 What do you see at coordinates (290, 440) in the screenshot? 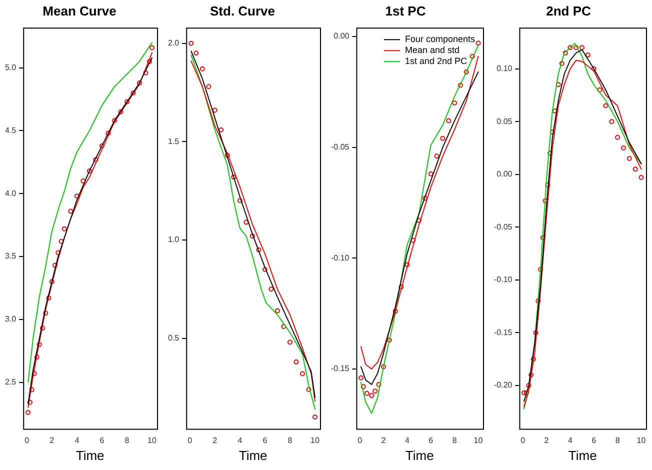
I see `x-tick-label: 8` at bounding box center [290, 440].